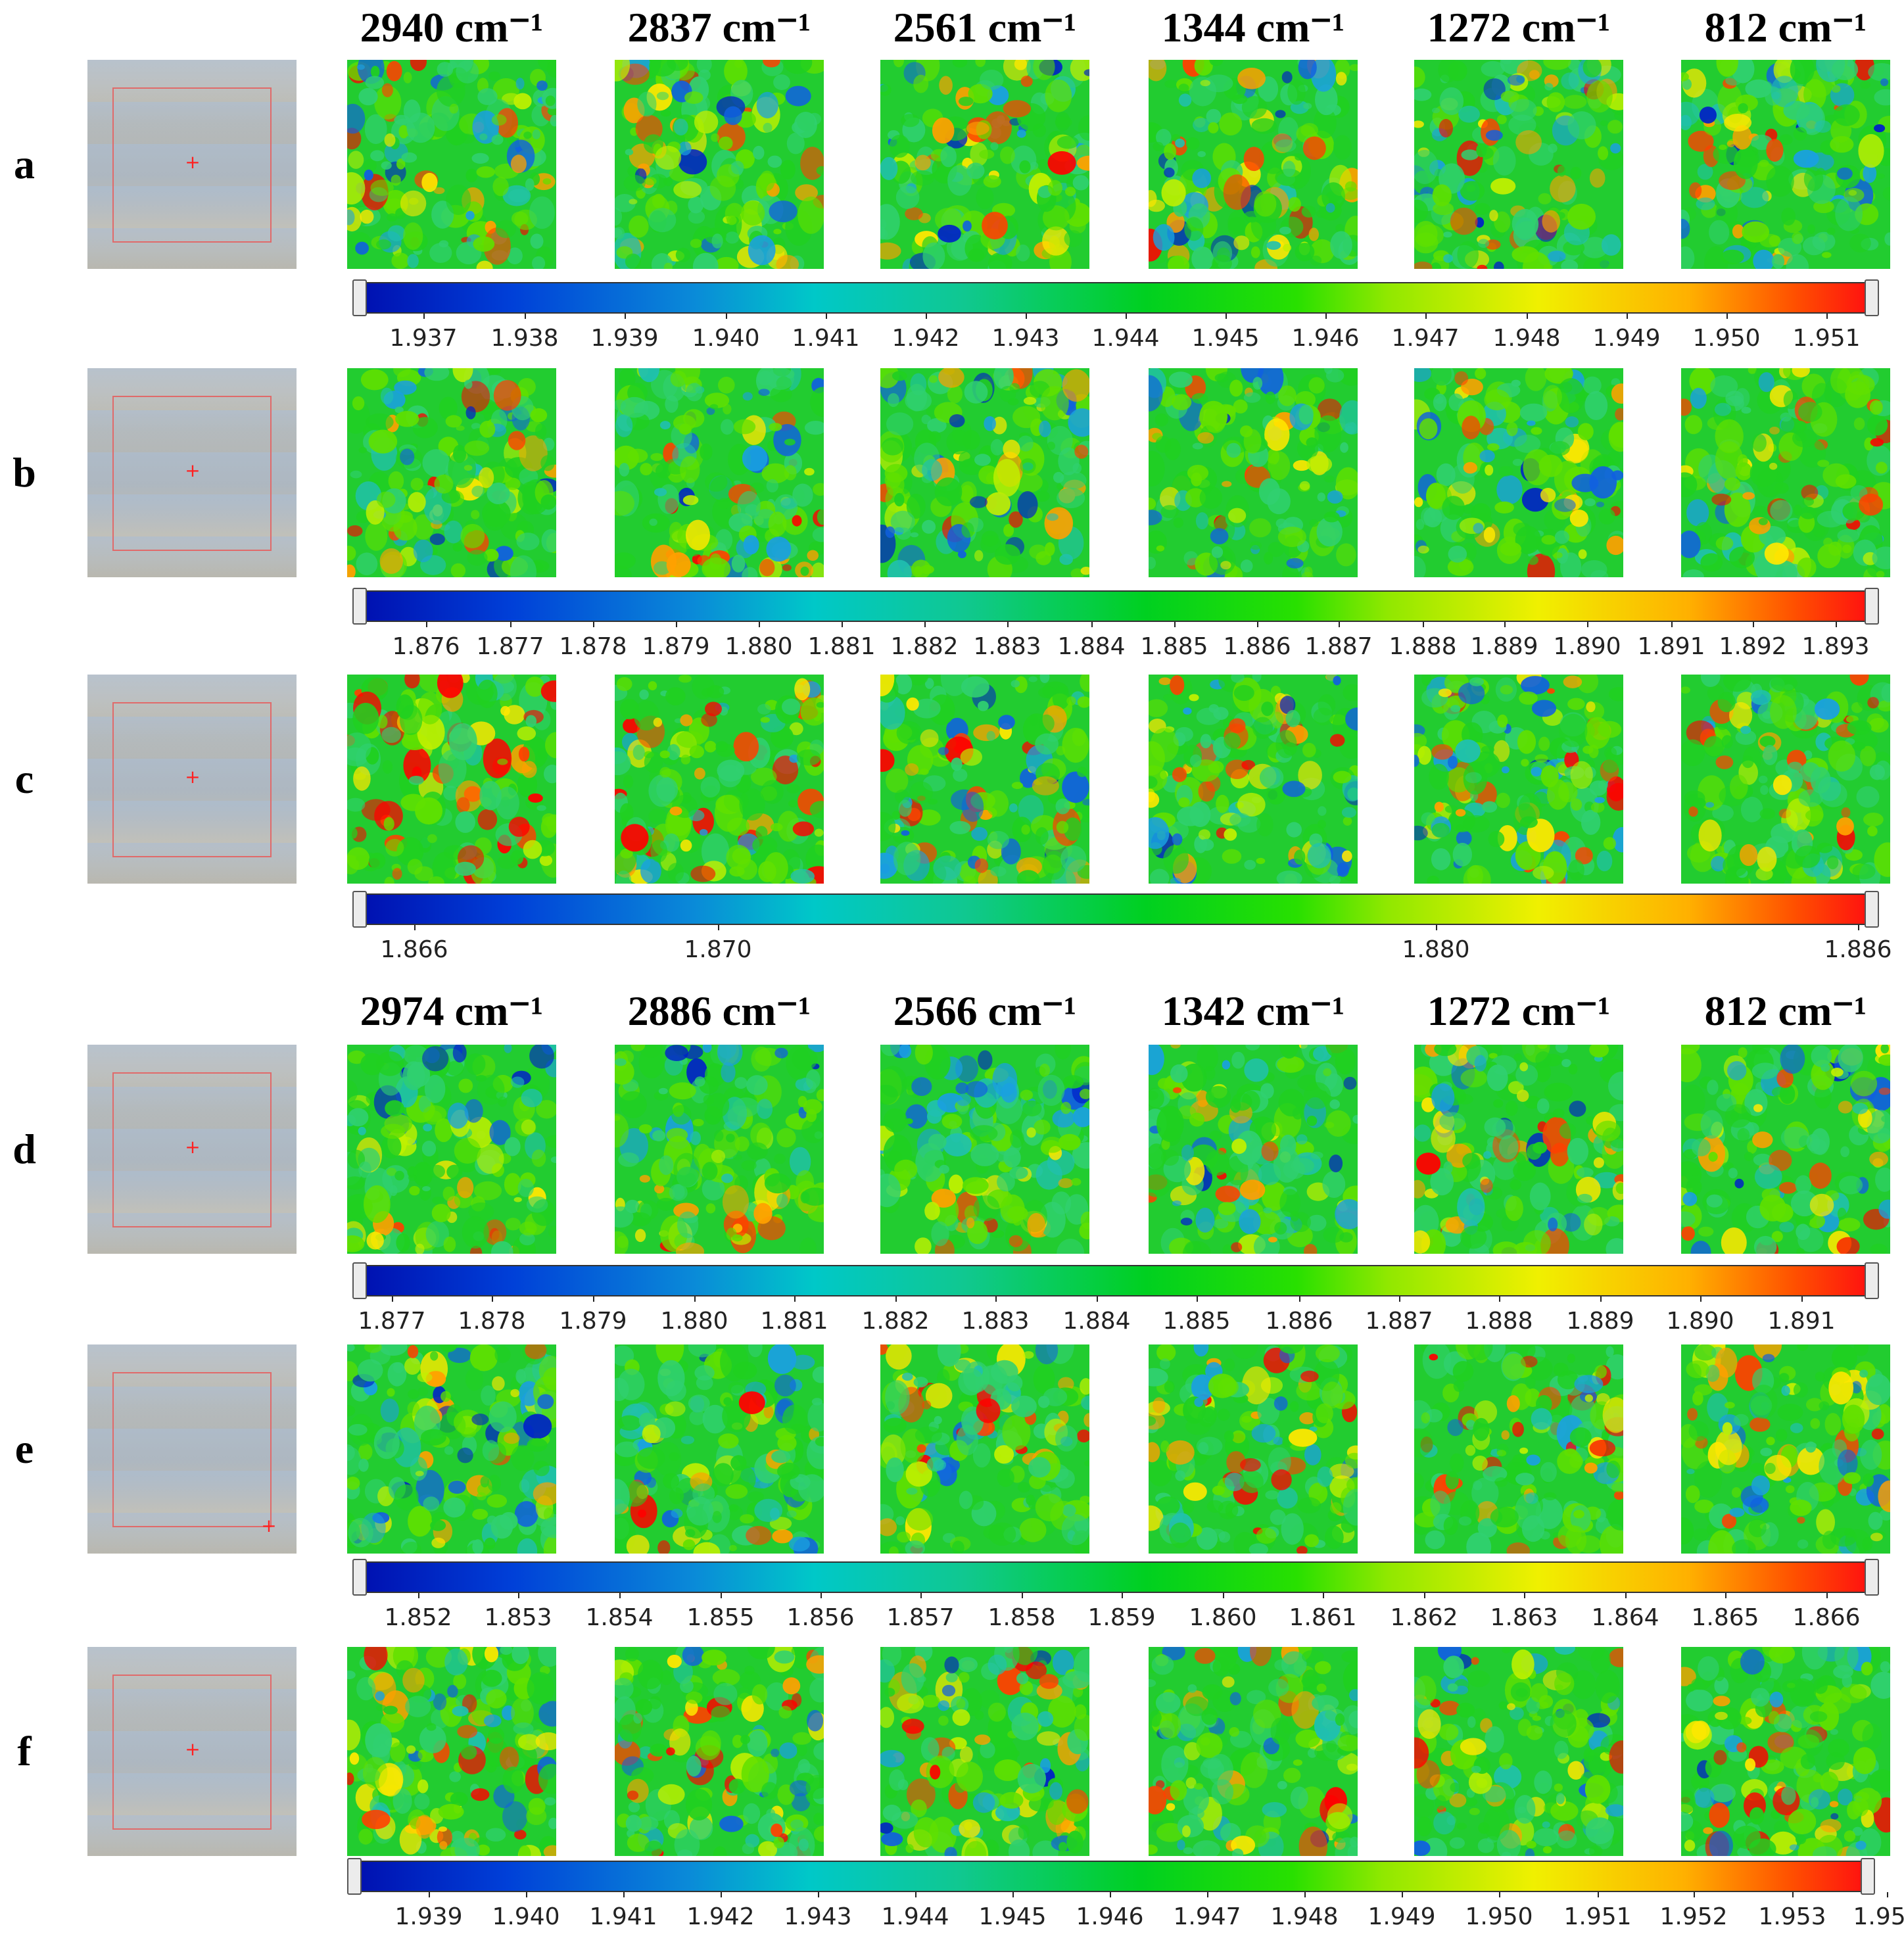  I want to click on heat-map-canvas, so click(719, 1449).